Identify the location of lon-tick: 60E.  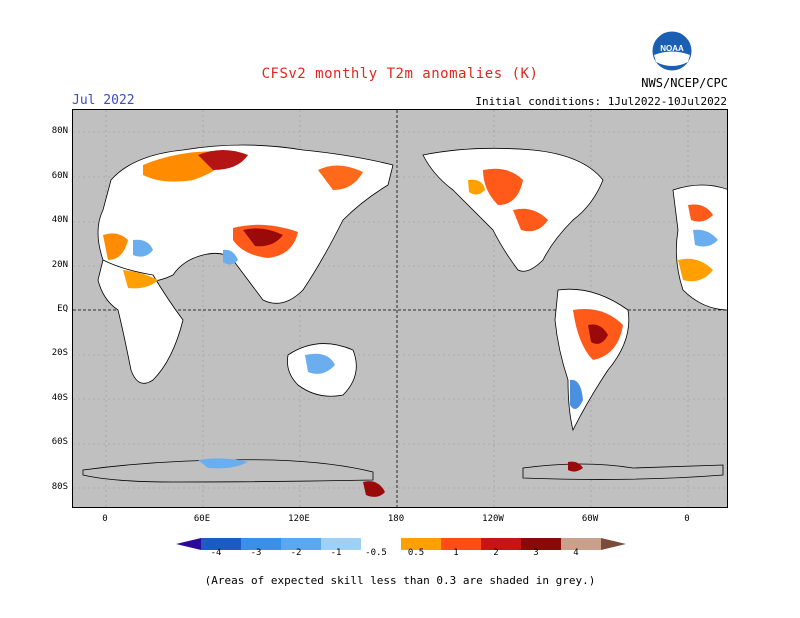
(202, 519).